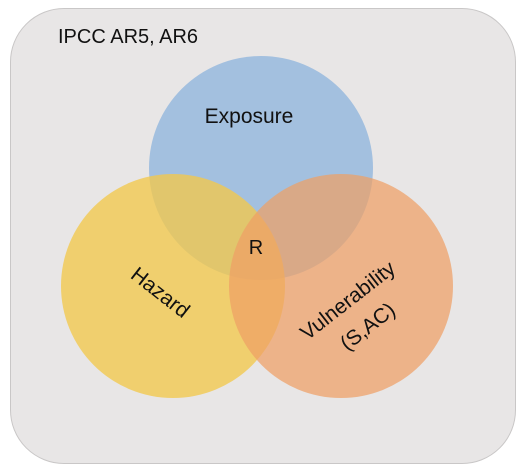  What do you see at coordinates (256, 248) in the screenshot?
I see `risk-intersection-label: R` at bounding box center [256, 248].